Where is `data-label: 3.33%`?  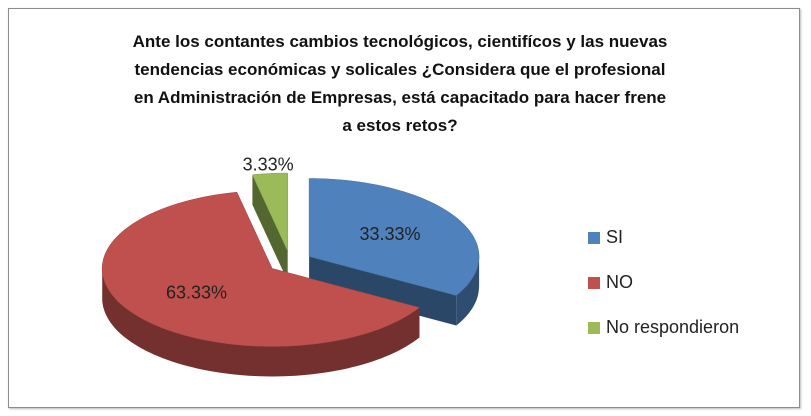
data-label: 3.33% is located at coordinates (268, 164).